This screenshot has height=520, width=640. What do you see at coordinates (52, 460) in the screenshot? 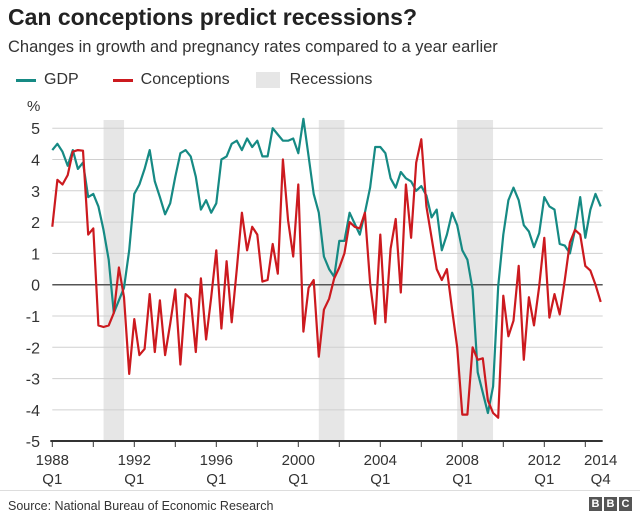
I see `x-tick-year: 1988` at bounding box center [52, 460].